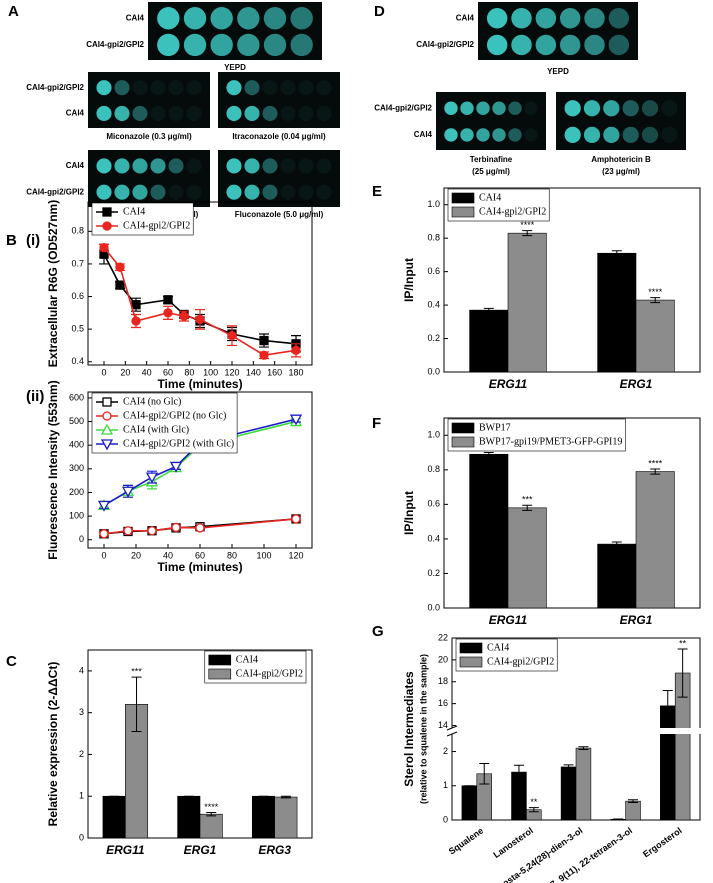  Describe the element at coordinates (135, 17) in the screenshot. I see `row-label: CAI4` at that location.